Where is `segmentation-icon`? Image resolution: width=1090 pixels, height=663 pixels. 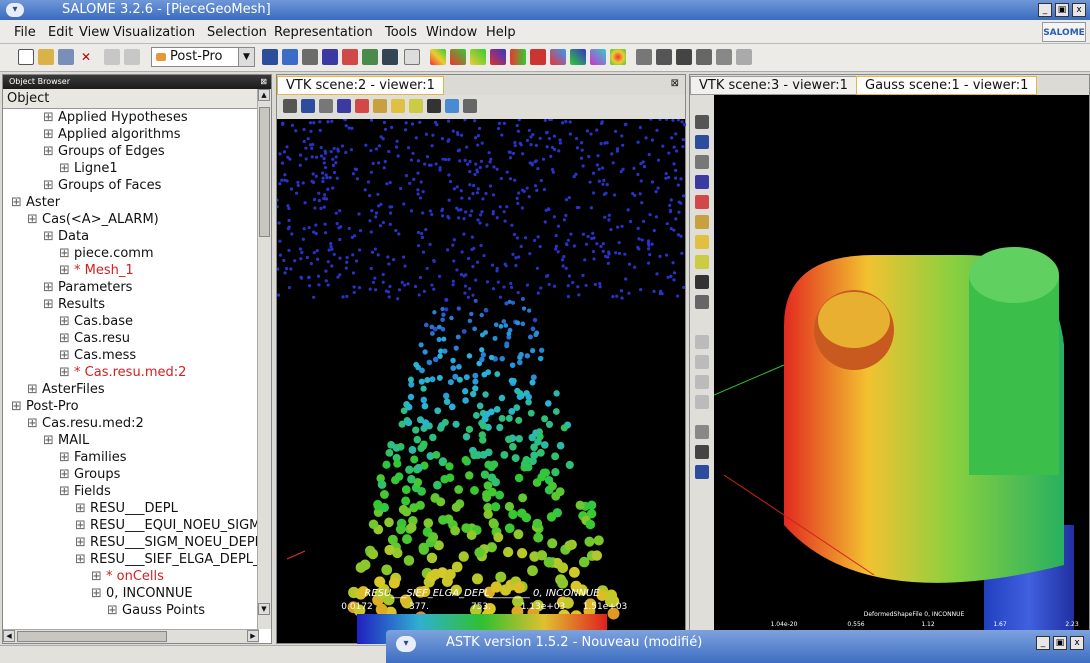
segmentation-icon is located at coordinates (702, 472).